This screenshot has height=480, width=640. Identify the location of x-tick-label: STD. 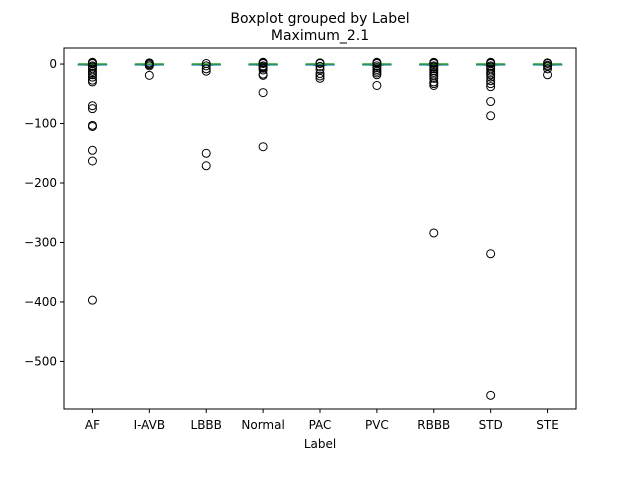
(491, 425).